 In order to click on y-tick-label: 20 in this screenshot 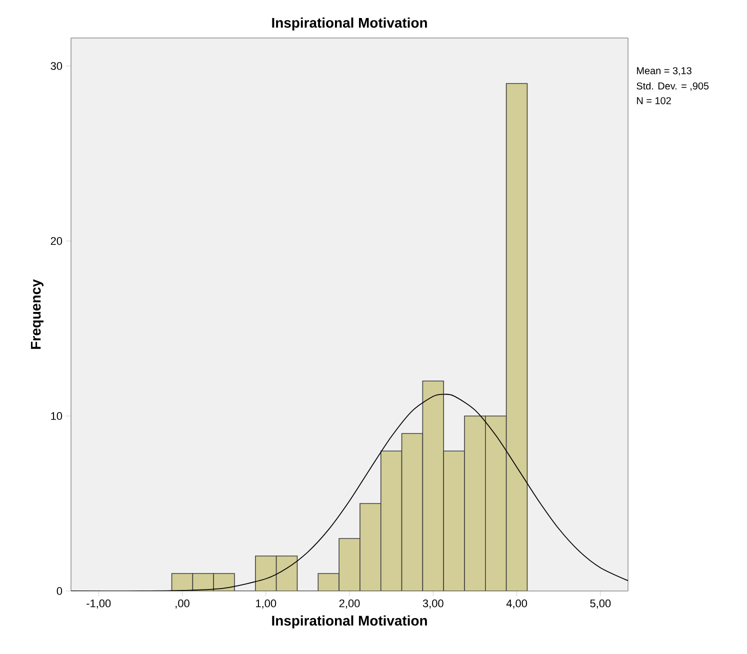, I will do `click(56, 241)`.